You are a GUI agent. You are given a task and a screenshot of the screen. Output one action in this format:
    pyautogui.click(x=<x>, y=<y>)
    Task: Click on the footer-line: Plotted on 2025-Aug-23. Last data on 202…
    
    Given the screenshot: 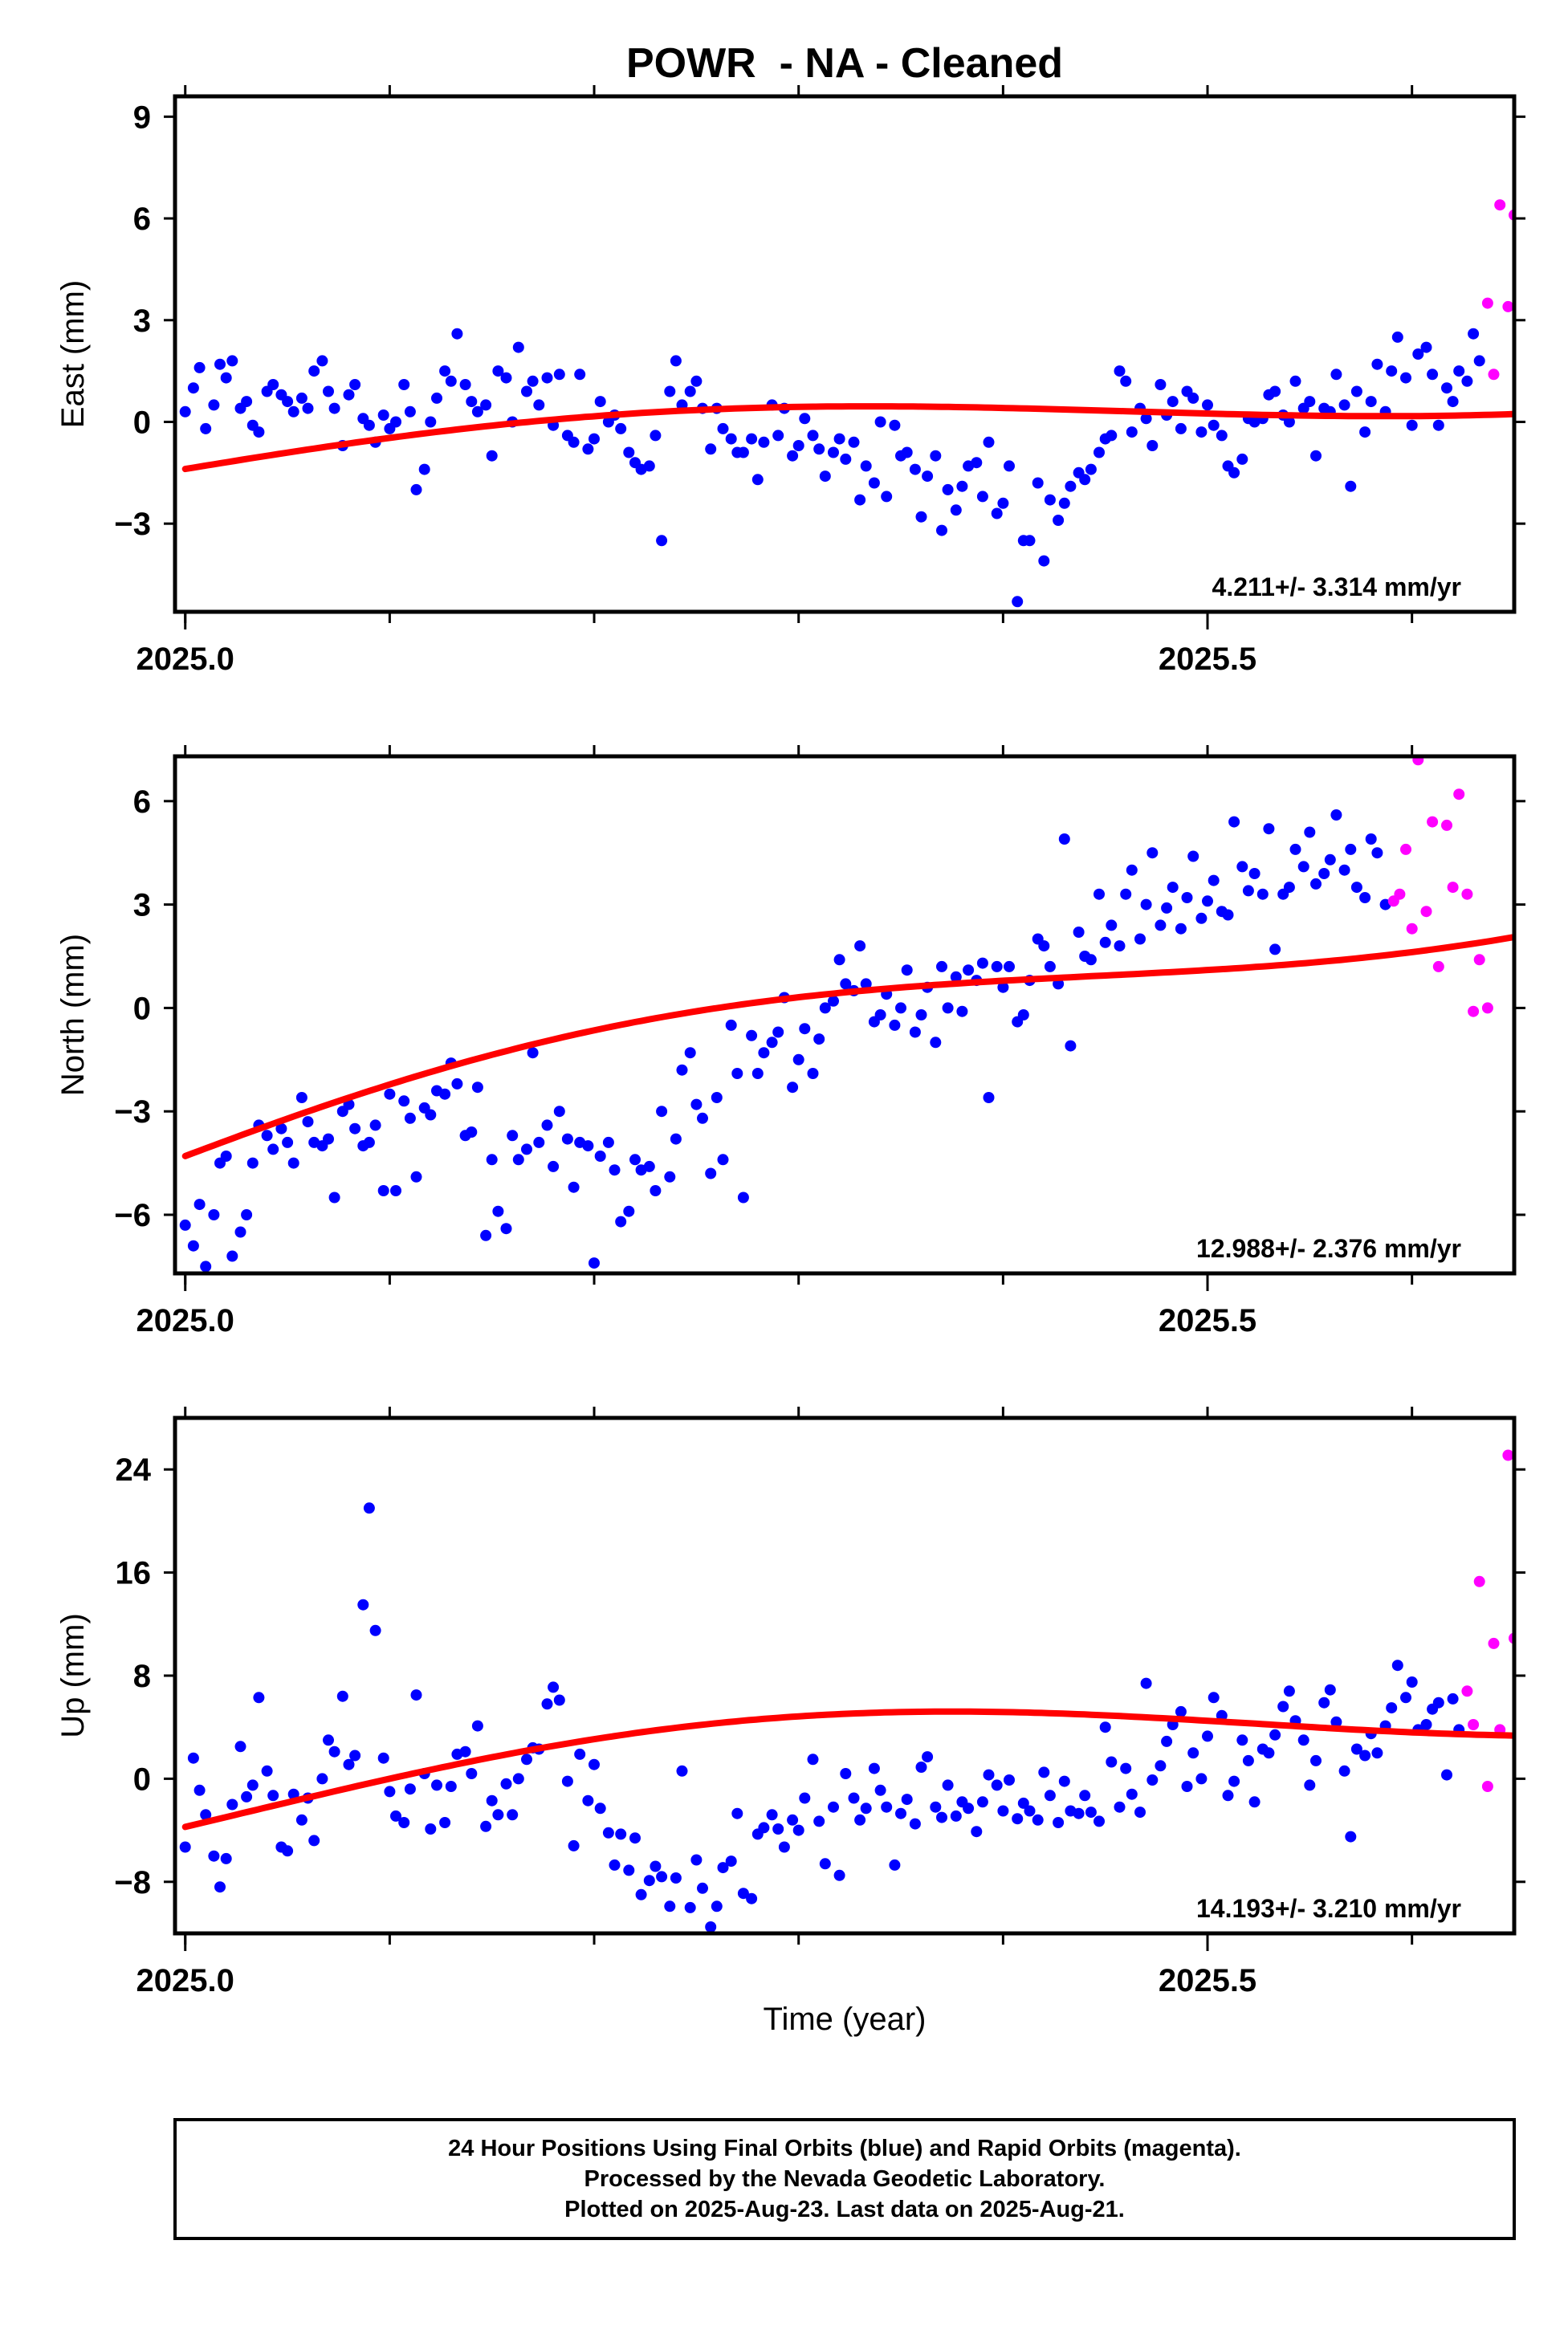 What is the action you would take?
    pyautogui.click(x=844, y=2209)
    